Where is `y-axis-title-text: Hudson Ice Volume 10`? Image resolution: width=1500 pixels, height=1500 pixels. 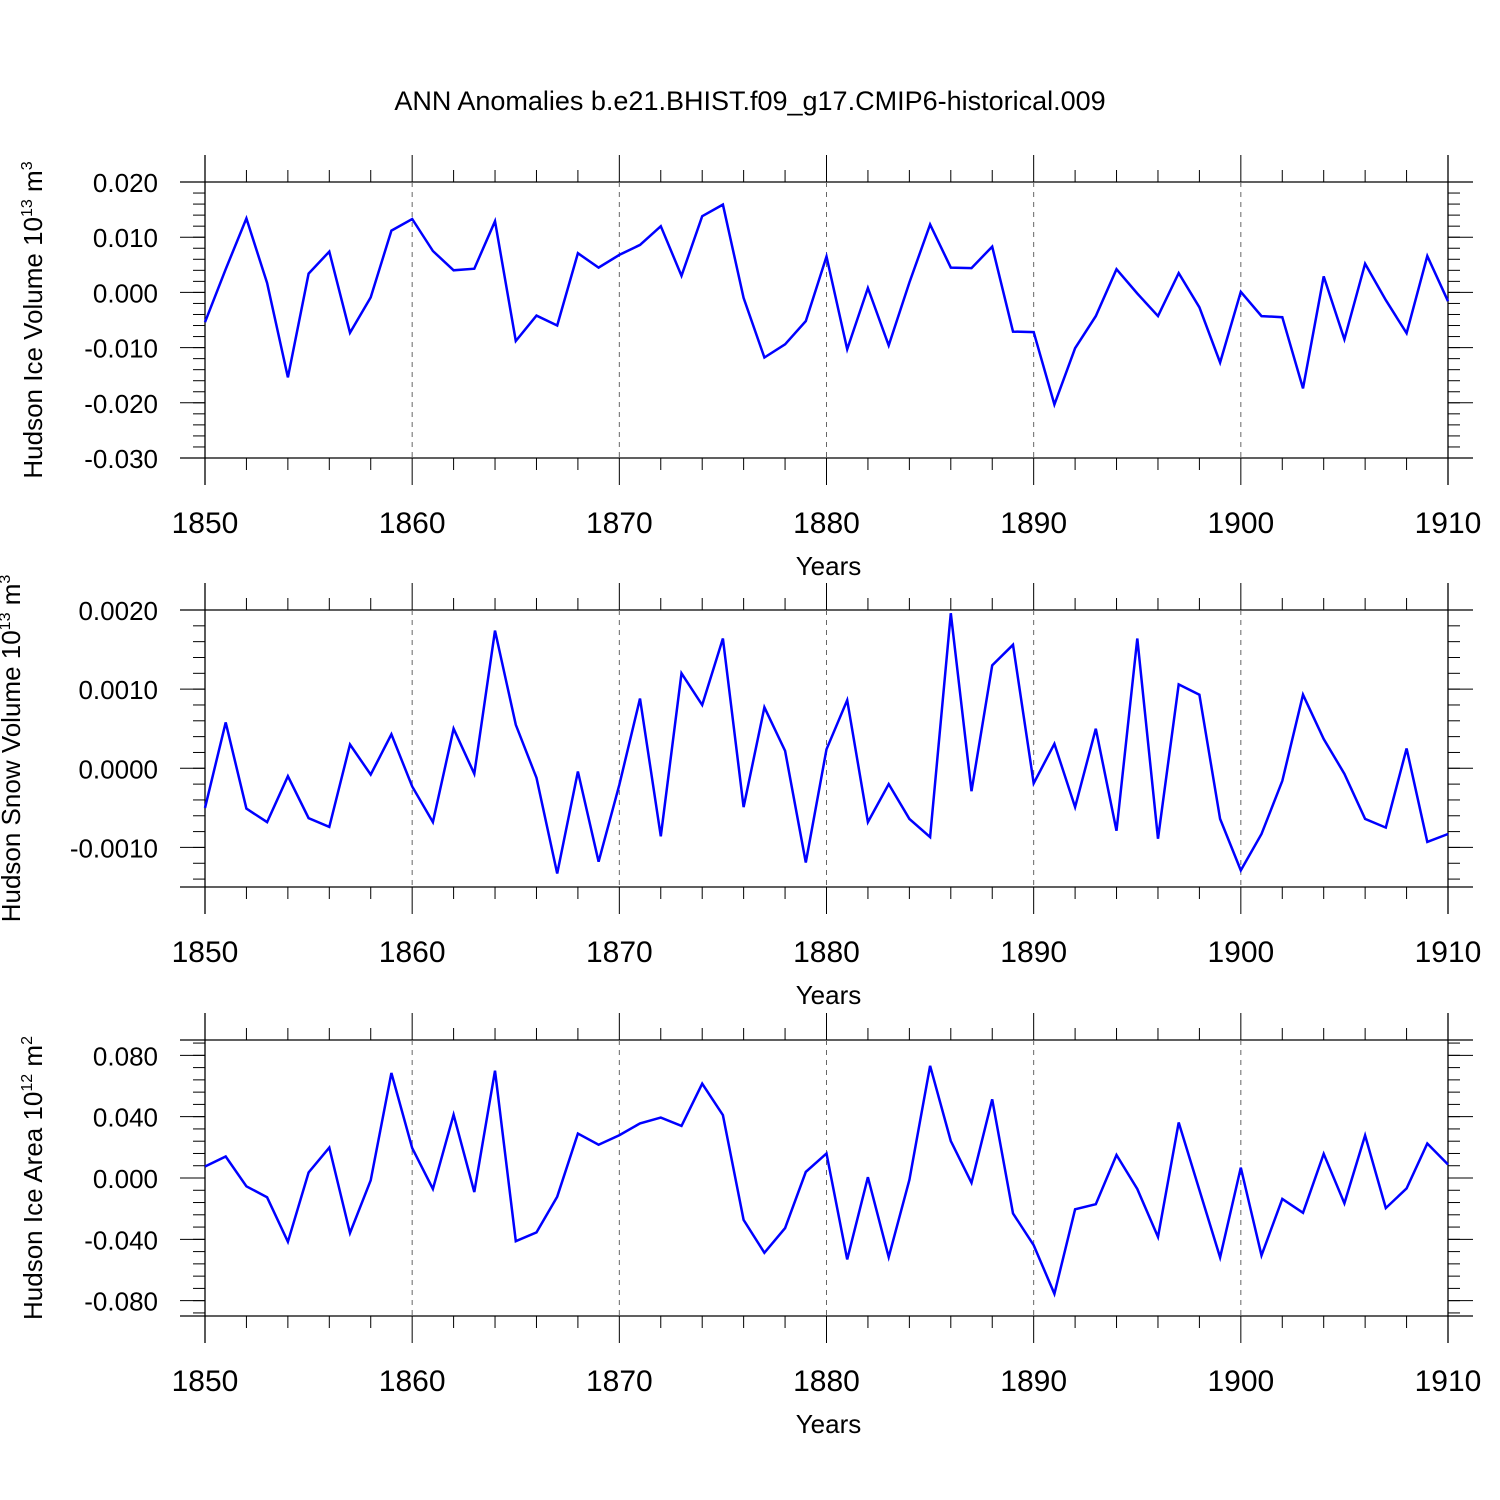
y-axis-title-text: Hudson Ice Volume 10 is located at coordinates (33, 348).